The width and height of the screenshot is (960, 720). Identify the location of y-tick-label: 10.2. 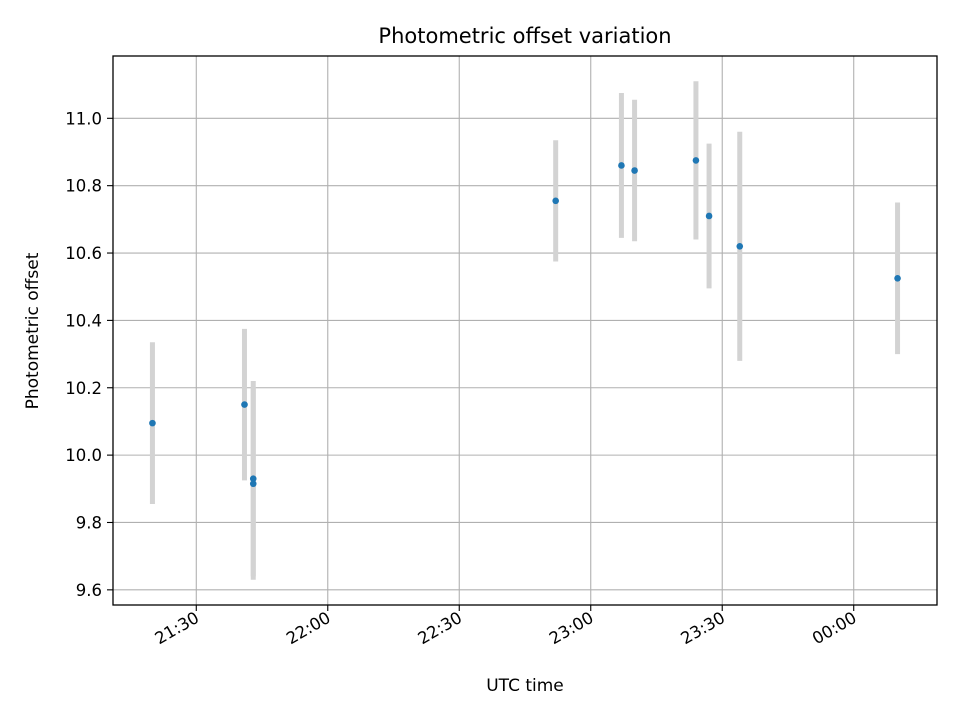
(83, 388).